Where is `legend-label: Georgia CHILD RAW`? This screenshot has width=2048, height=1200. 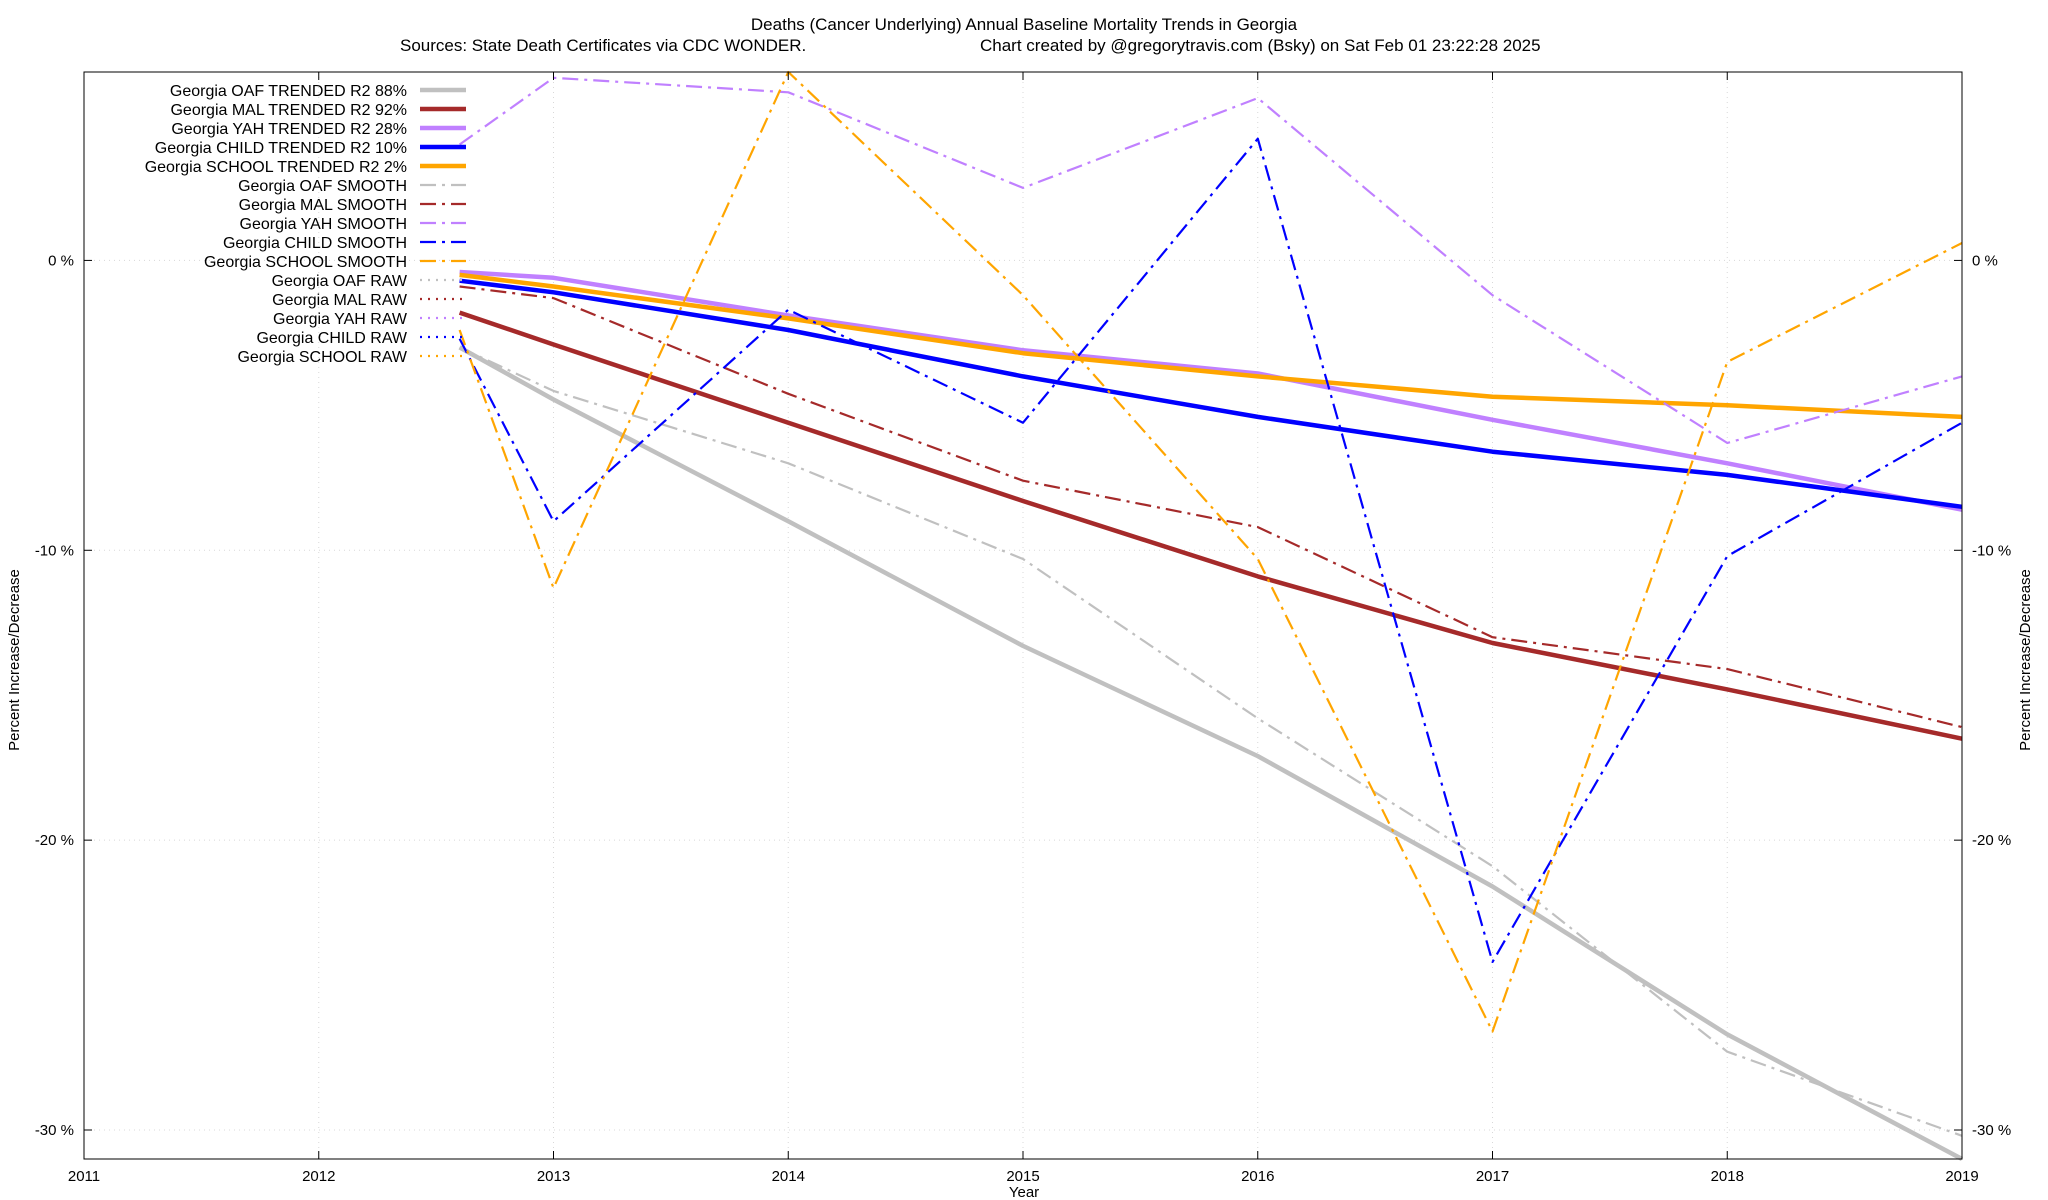 legend-label: Georgia CHILD RAW is located at coordinates (331, 338).